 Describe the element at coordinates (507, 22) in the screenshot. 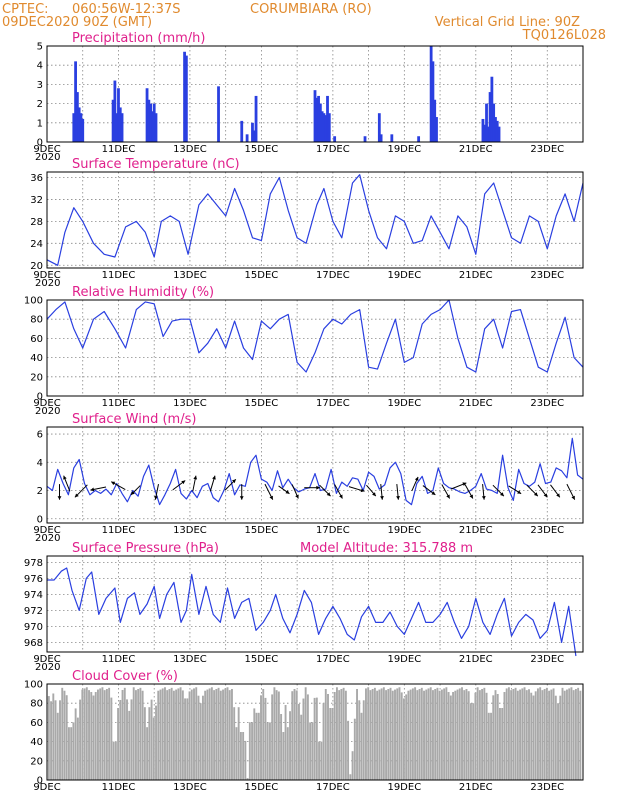

I see `header-grid-note: Vertical Grid Line: 90Z` at that location.